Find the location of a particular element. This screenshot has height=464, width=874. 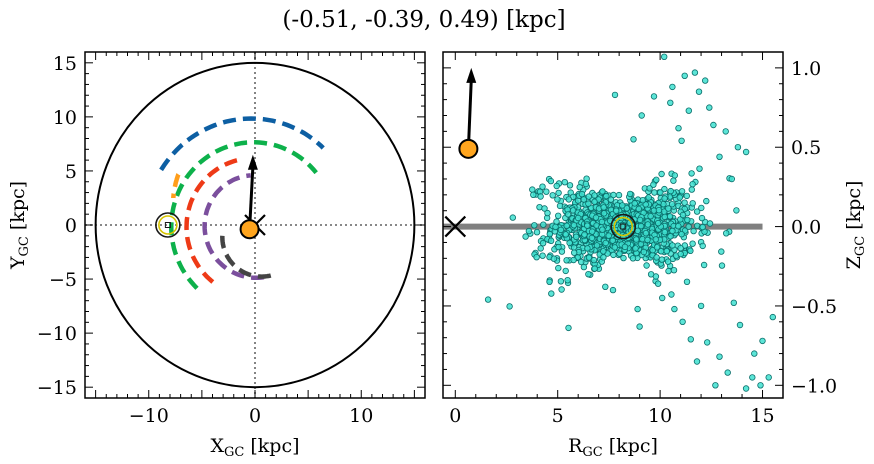

left-y-tick-label: 10 is located at coordinates (65, 118).